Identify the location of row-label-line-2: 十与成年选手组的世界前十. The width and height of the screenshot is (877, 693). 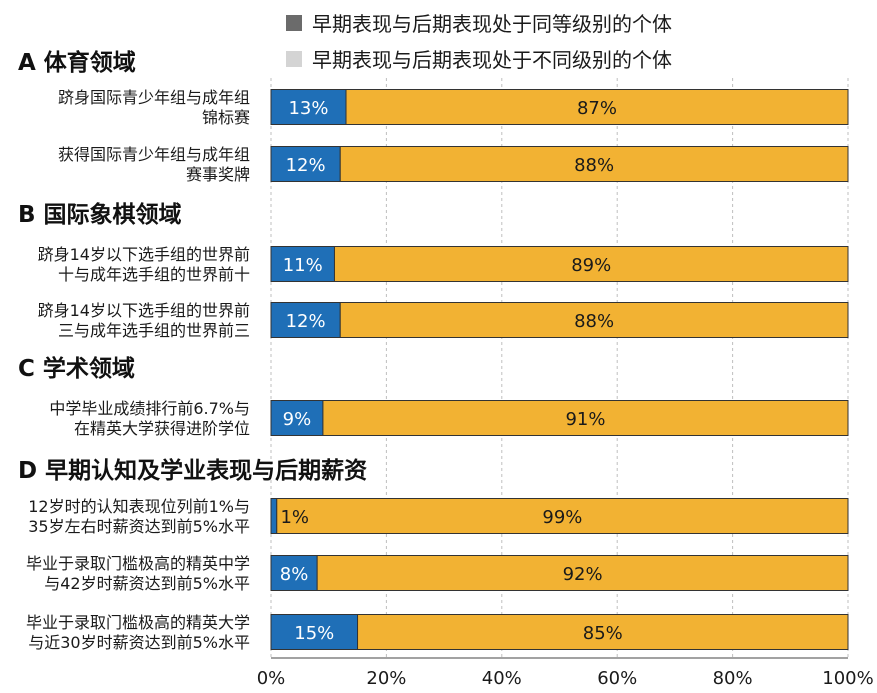
(154, 274).